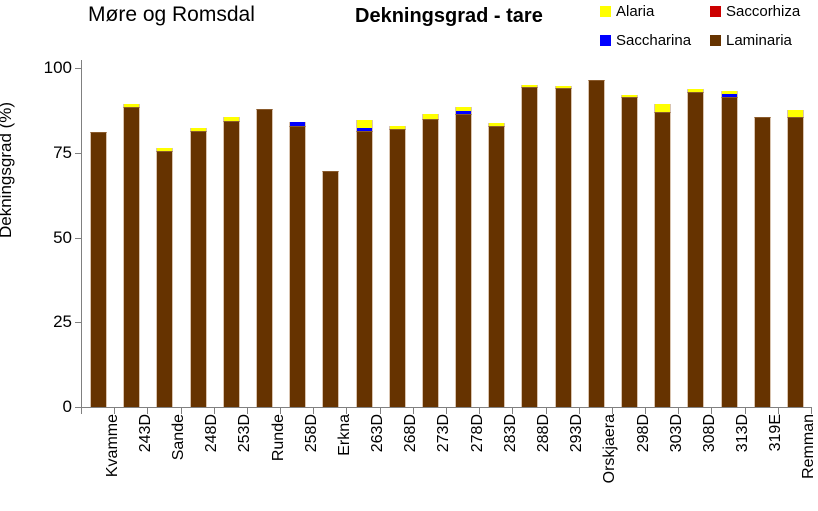  I want to click on x-axis-label: Sande, so click(178, 437).